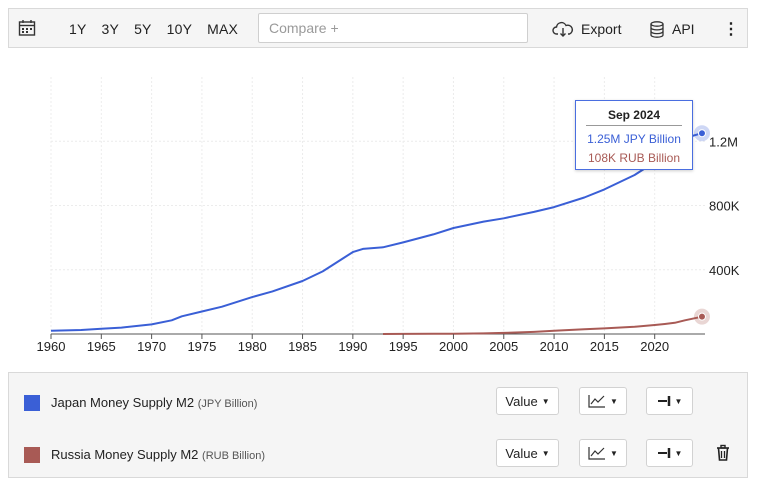 Image resolution: width=758 pixels, height=488 pixels. What do you see at coordinates (201, 346) in the screenshot?
I see `x-tick-label: 1975` at bounding box center [201, 346].